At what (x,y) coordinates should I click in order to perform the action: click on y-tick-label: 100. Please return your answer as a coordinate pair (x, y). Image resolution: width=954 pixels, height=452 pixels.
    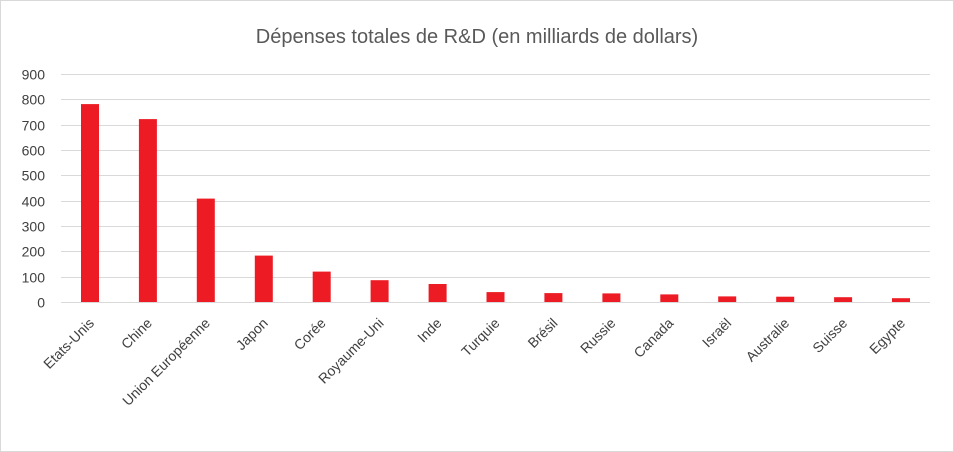
    Looking at the image, I should click on (34, 278).